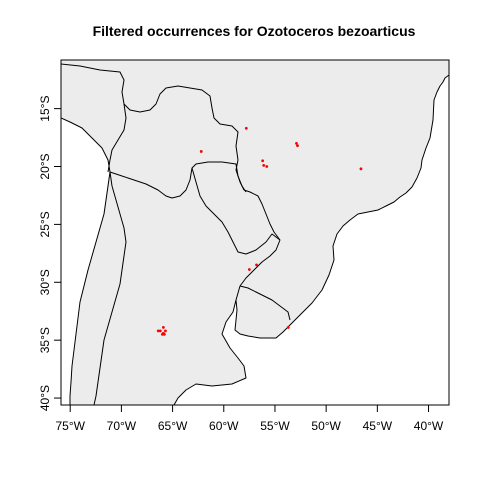  Describe the element at coordinates (275, 426) in the screenshot. I see `x-tick-label: 55°W` at that location.